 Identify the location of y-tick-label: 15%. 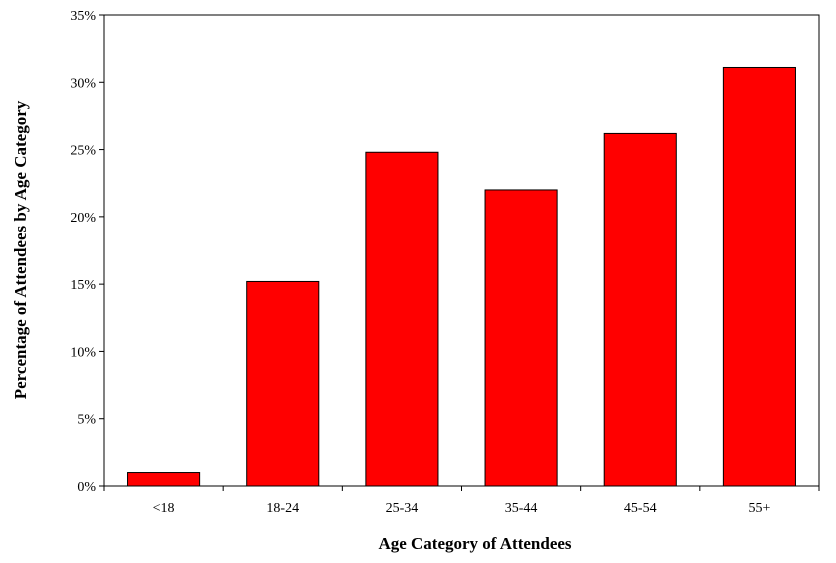
(83, 285).